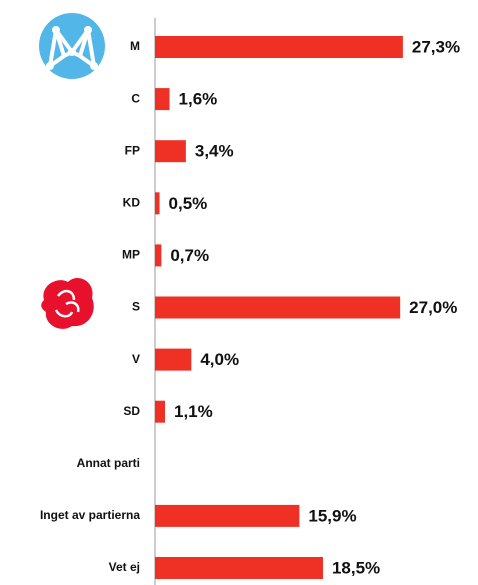 This screenshot has height=585, width=478. I want to click on category-label: V, so click(136, 359).